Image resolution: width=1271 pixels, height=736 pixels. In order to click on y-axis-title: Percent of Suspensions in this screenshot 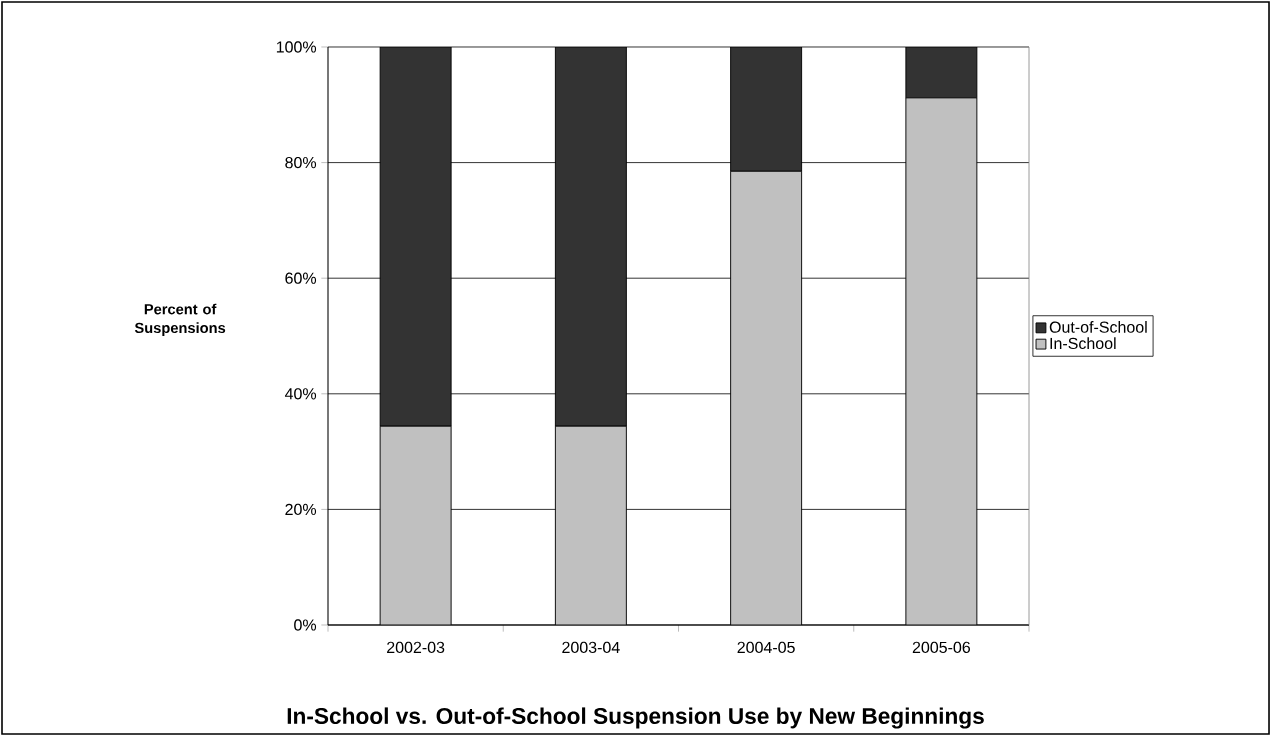, I will do `click(180, 319)`.